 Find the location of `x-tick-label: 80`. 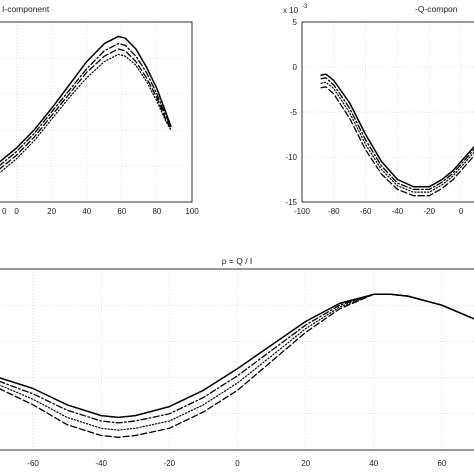

x-tick-label: 80 is located at coordinates (156, 211).